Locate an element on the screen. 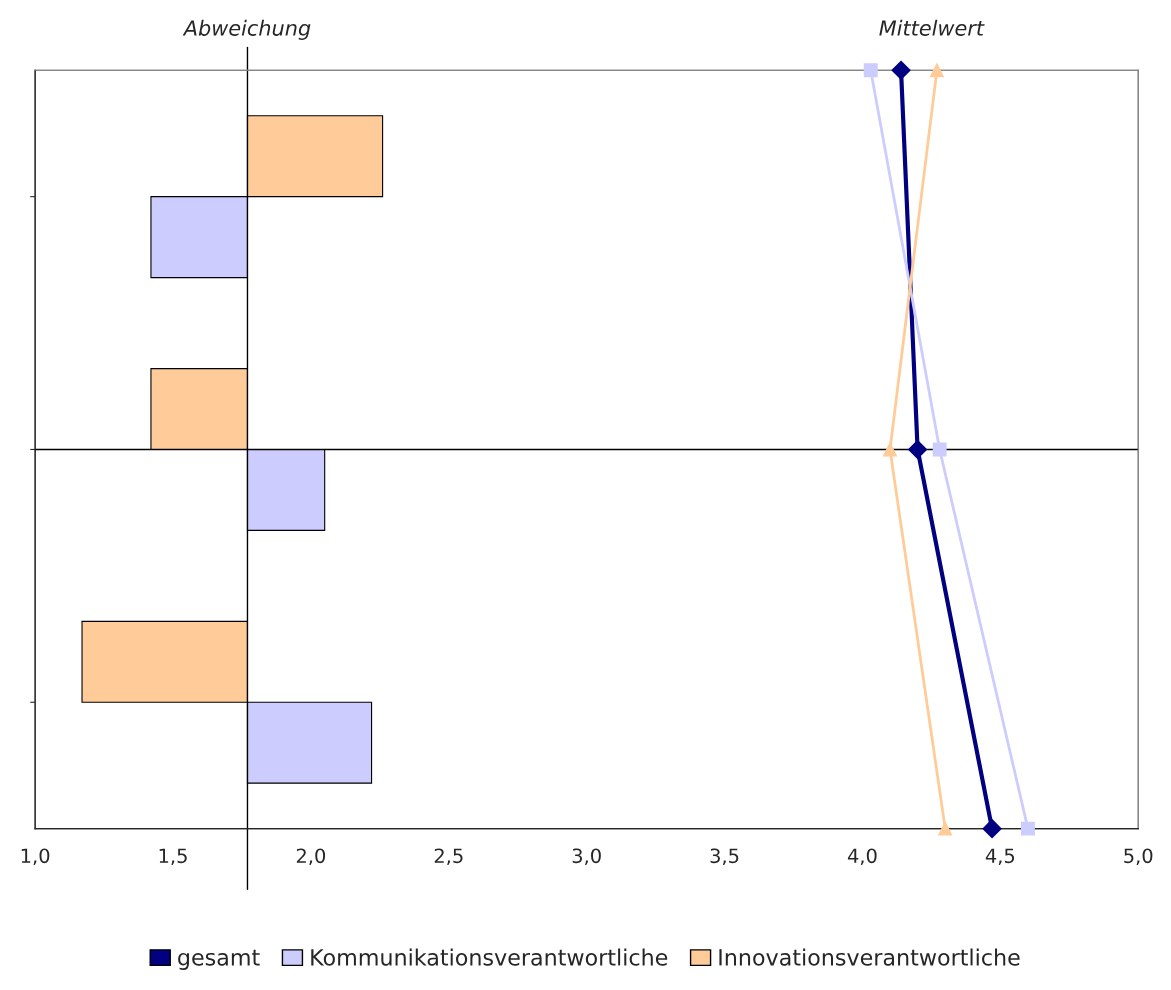  legend-label: Innovationsverantwortliche is located at coordinates (869, 957).